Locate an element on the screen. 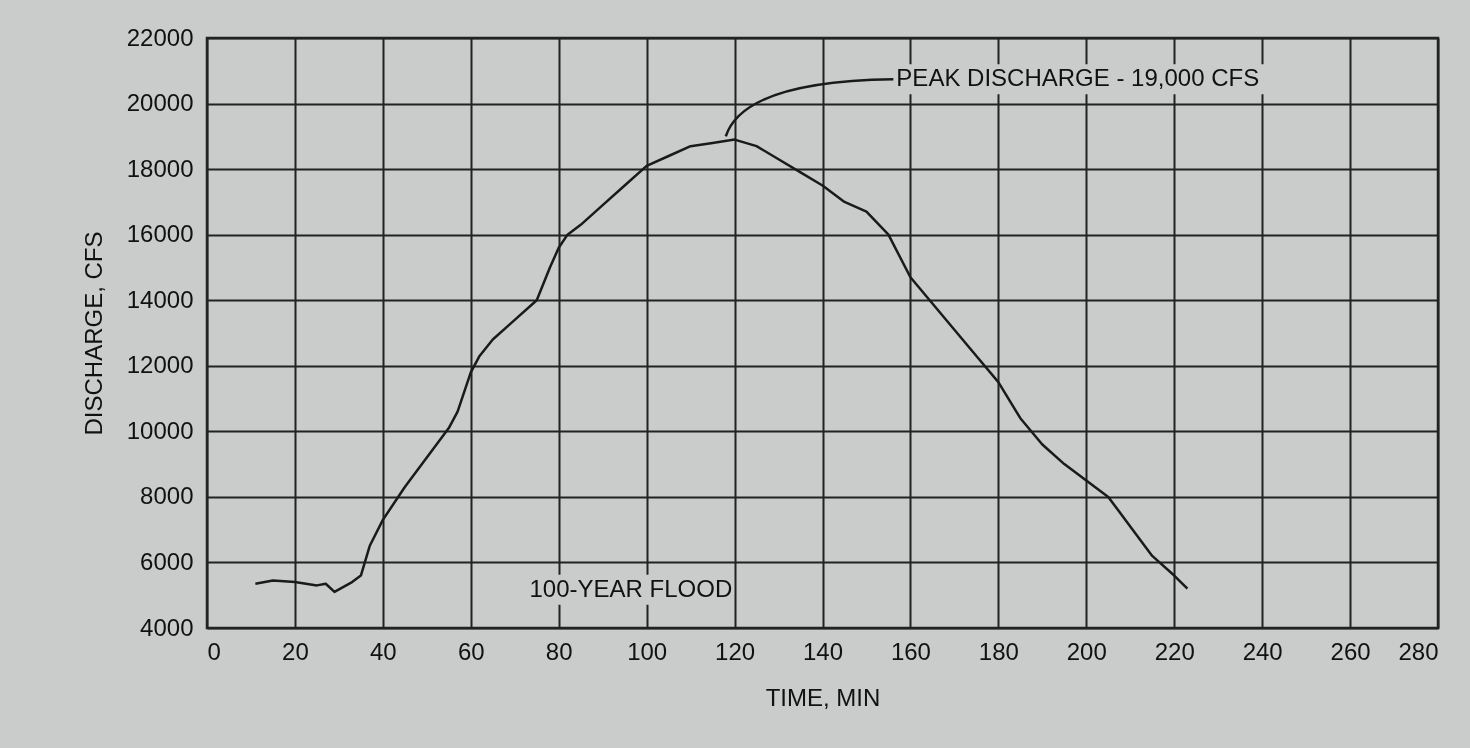 This screenshot has width=1470, height=748. x-tick-label: 160 is located at coordinates (910, 651).